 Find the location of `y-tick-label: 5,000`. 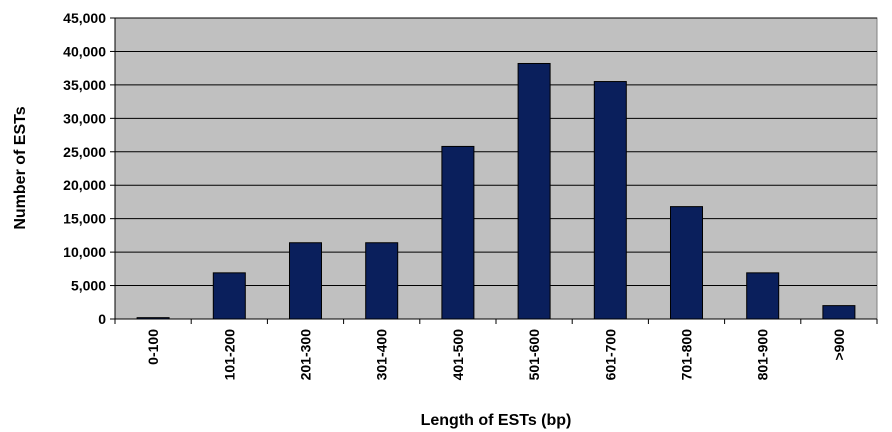

y-tick-label: 5,000 is located at coordinates (88, 286).